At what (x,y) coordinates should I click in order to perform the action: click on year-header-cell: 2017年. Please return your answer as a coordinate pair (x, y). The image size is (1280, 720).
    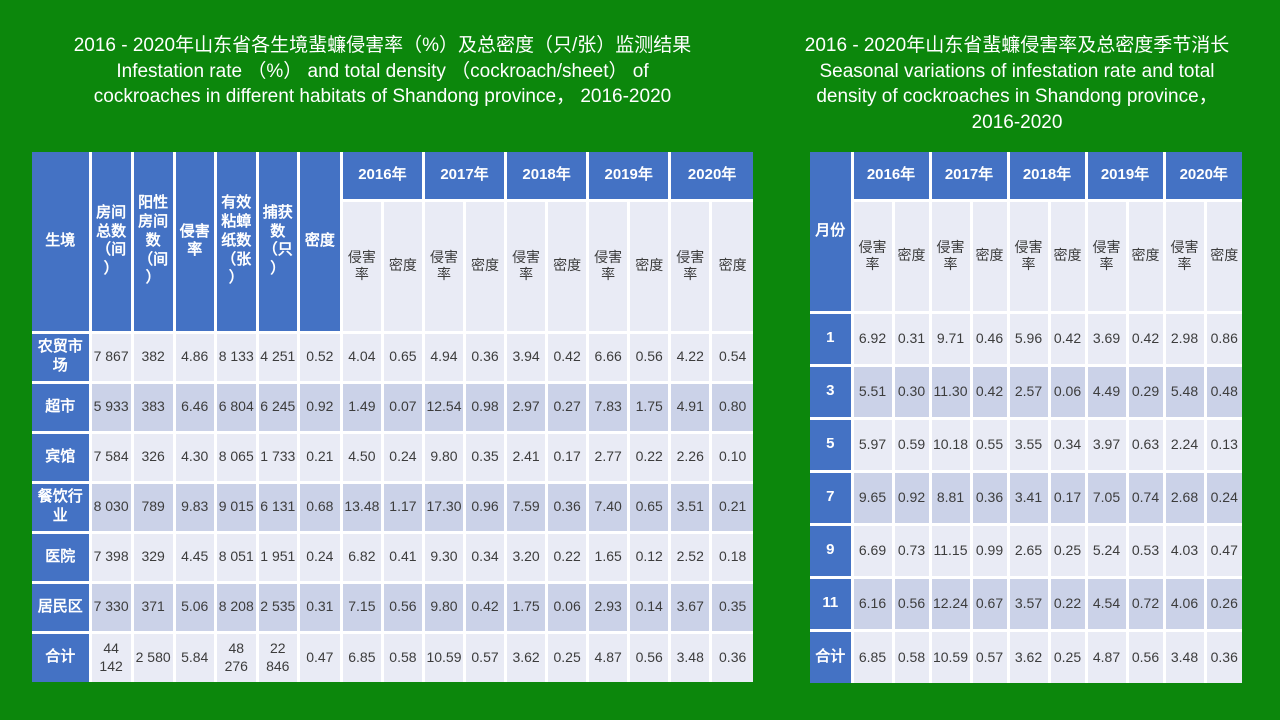
    Looking at the image, I should click on (969, 176).